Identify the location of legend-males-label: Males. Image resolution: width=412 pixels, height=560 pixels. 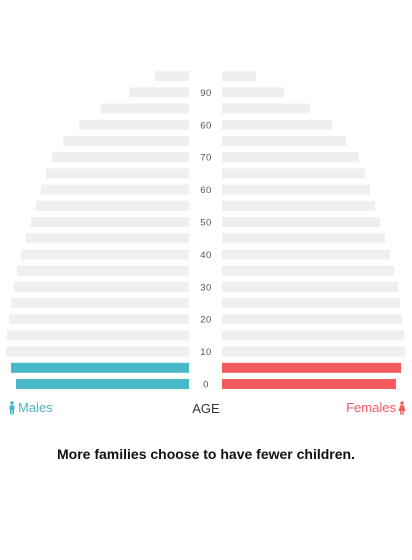
(35, 407).